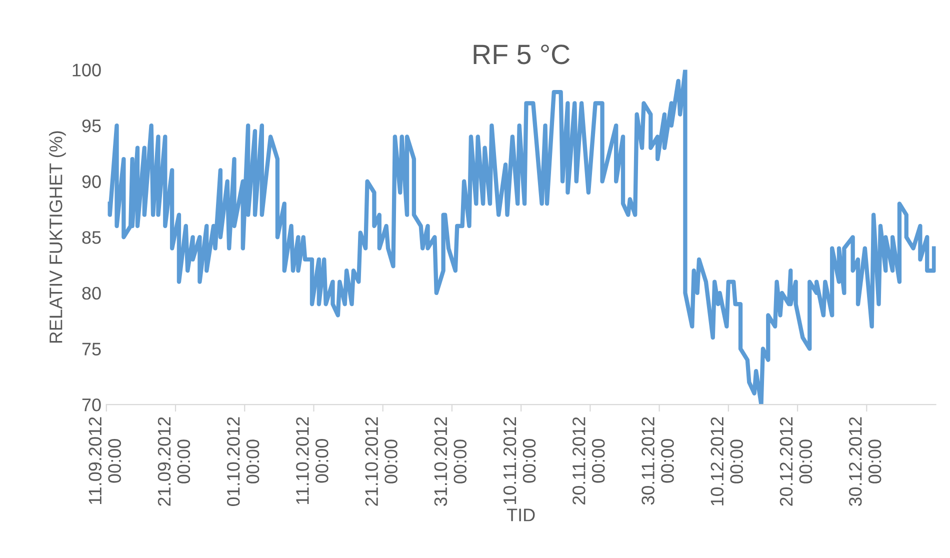  Describe the element at coordinates (796, 461) in the screenshot. I see `x-tick-label: 20.12.2012 00:00` at that location.